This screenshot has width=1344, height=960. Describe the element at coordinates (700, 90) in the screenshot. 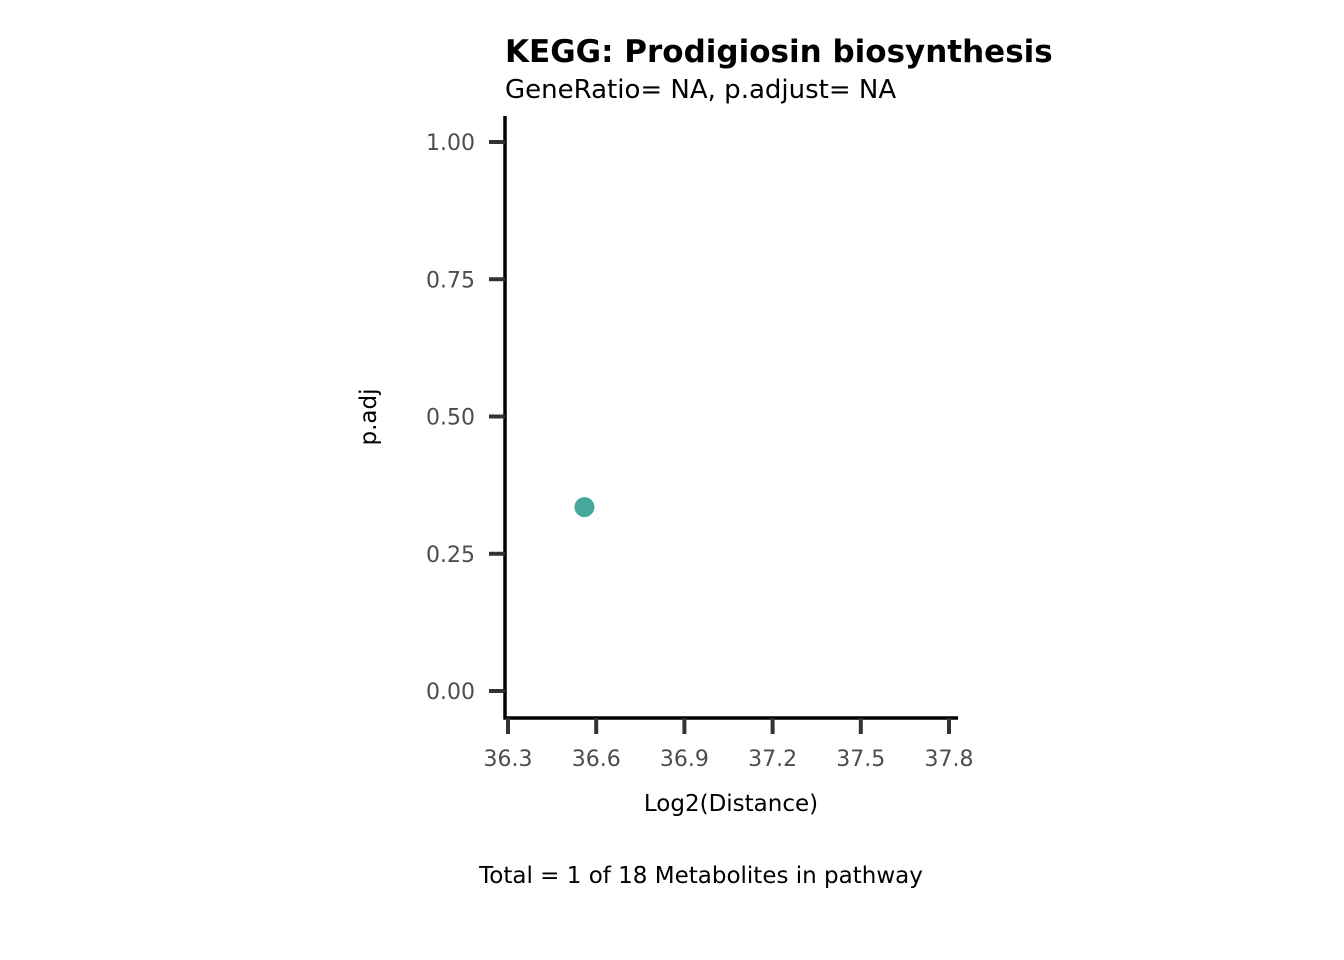

I see `chart-subtitle: GeneRatio= NA, p.adjust= NA` at that location.